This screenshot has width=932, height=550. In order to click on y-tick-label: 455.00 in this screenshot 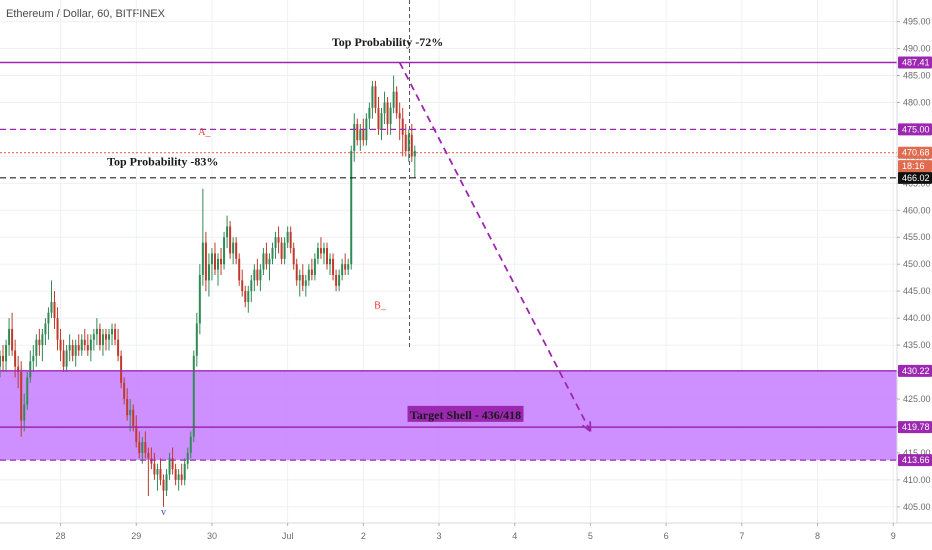, I will do `click(917, 237)`.